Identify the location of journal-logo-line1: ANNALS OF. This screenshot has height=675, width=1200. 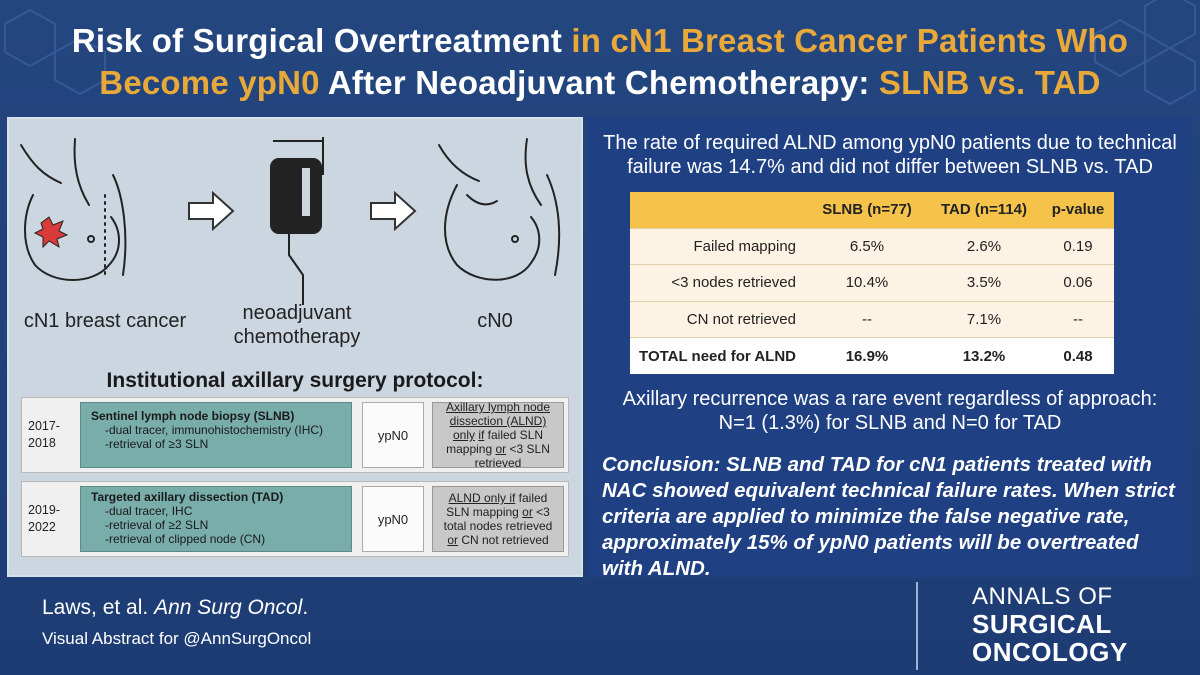
(1042, 596).